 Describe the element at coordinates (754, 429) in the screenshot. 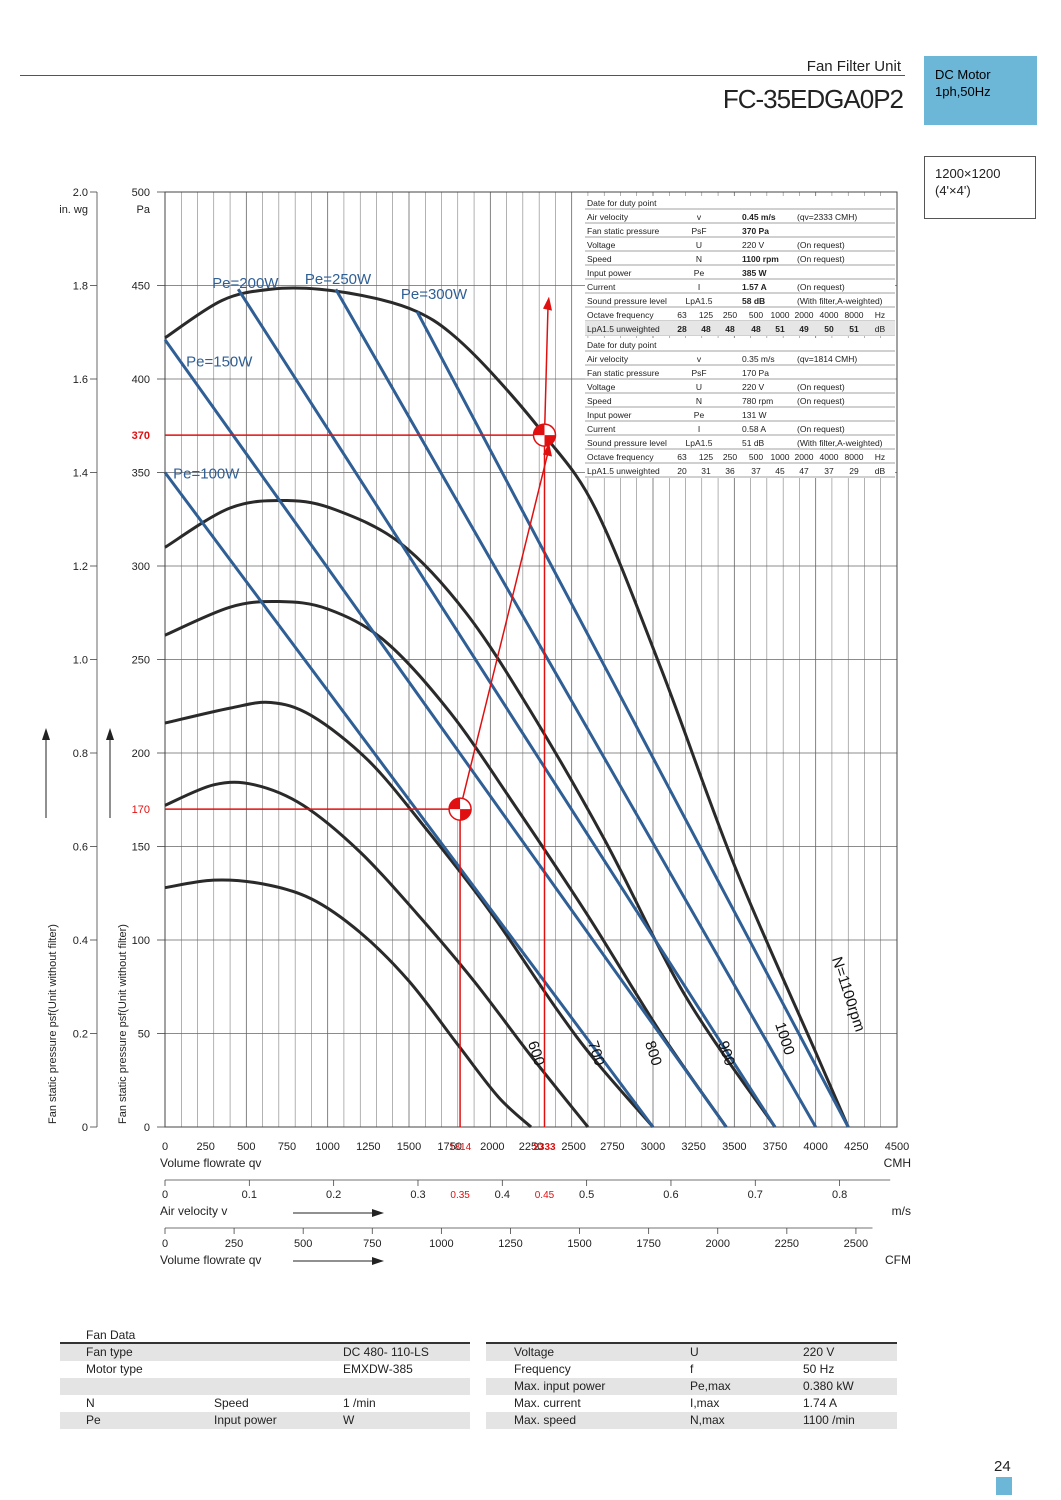

I see `duty-row-value: 0.58 A` at that location.